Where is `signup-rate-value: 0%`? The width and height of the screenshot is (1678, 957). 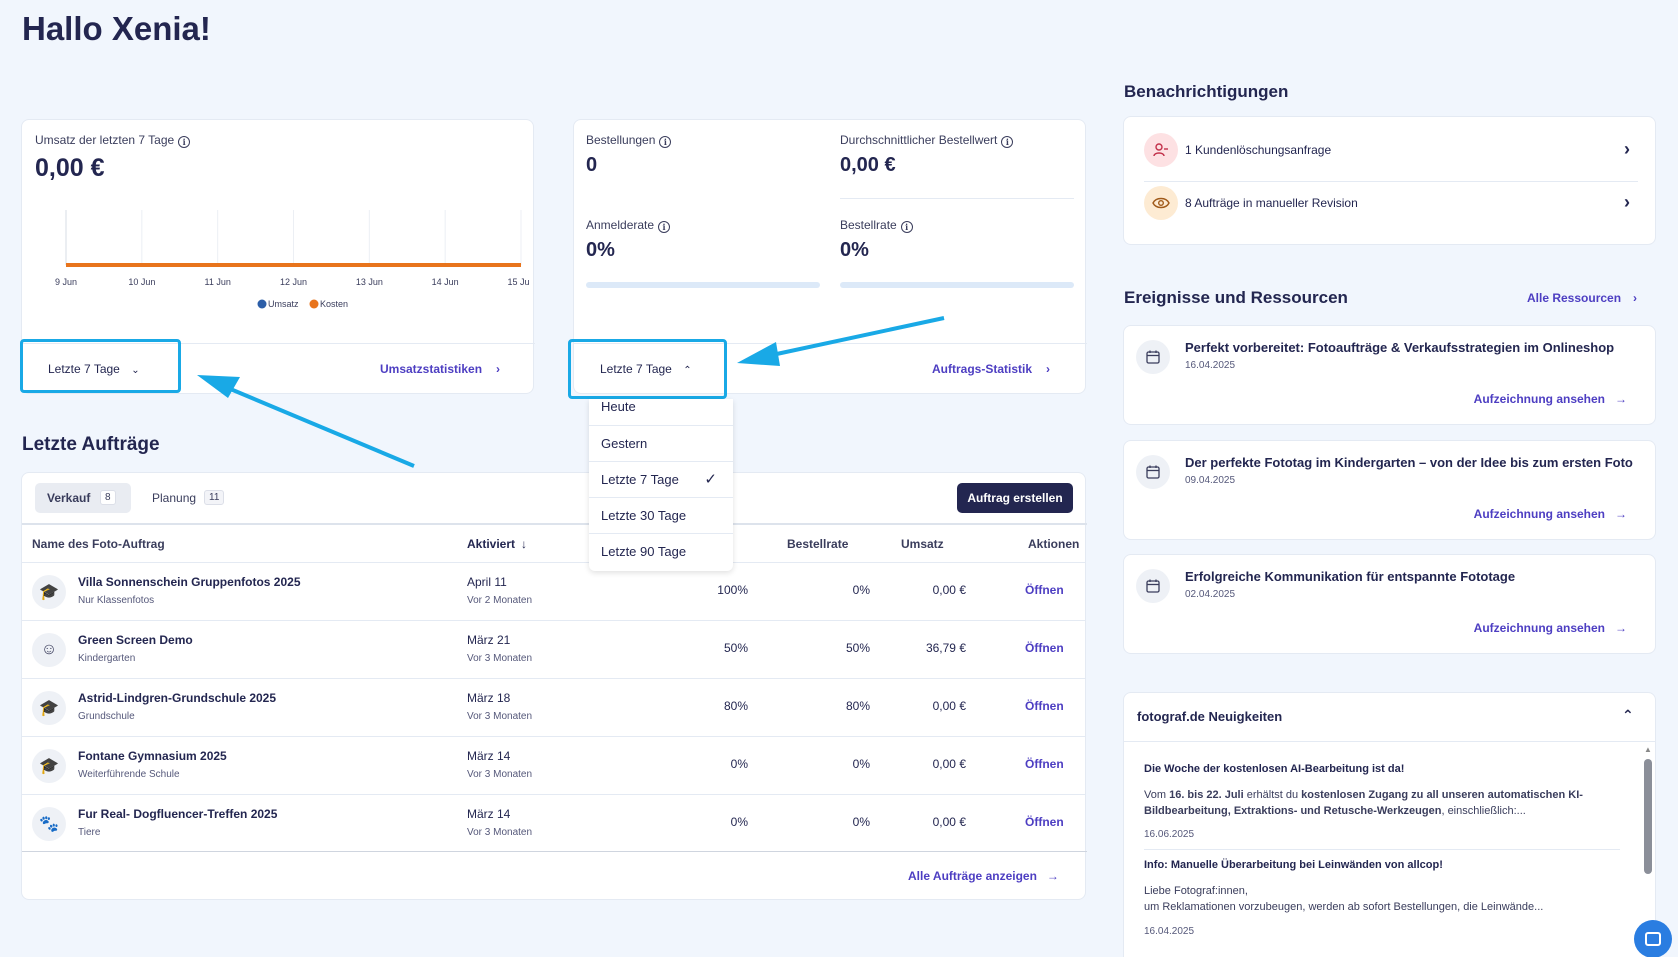
signup-rate-value: 0% is located at coordinates (600, 250).